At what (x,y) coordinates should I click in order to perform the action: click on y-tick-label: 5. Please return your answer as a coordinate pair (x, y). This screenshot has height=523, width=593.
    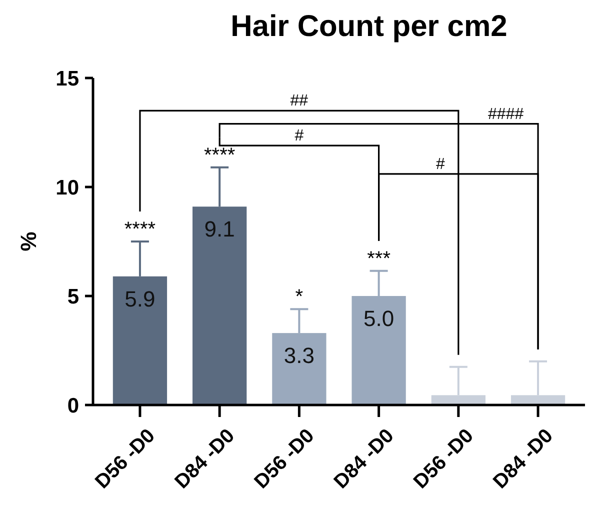
    Looking at the image, I should click on (73, 296).